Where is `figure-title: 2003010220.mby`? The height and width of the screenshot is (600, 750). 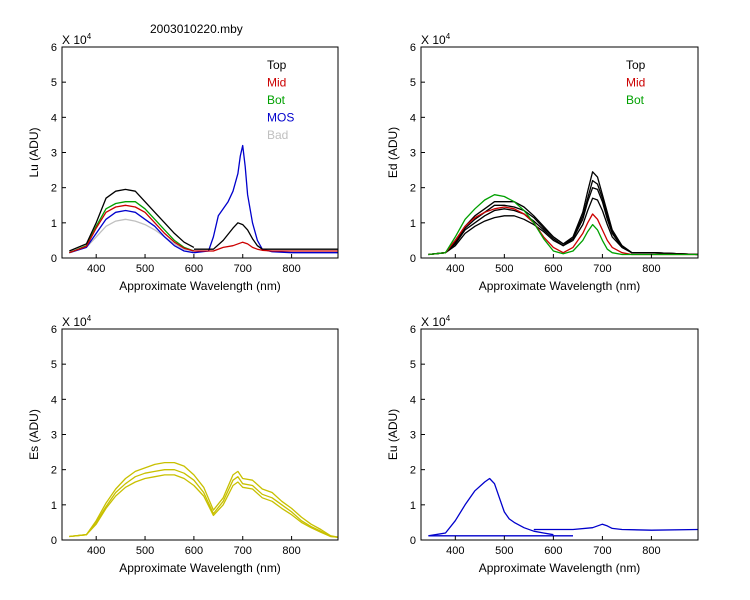 figure-title: 2003010220.mby is located at coordinates (196, 29).